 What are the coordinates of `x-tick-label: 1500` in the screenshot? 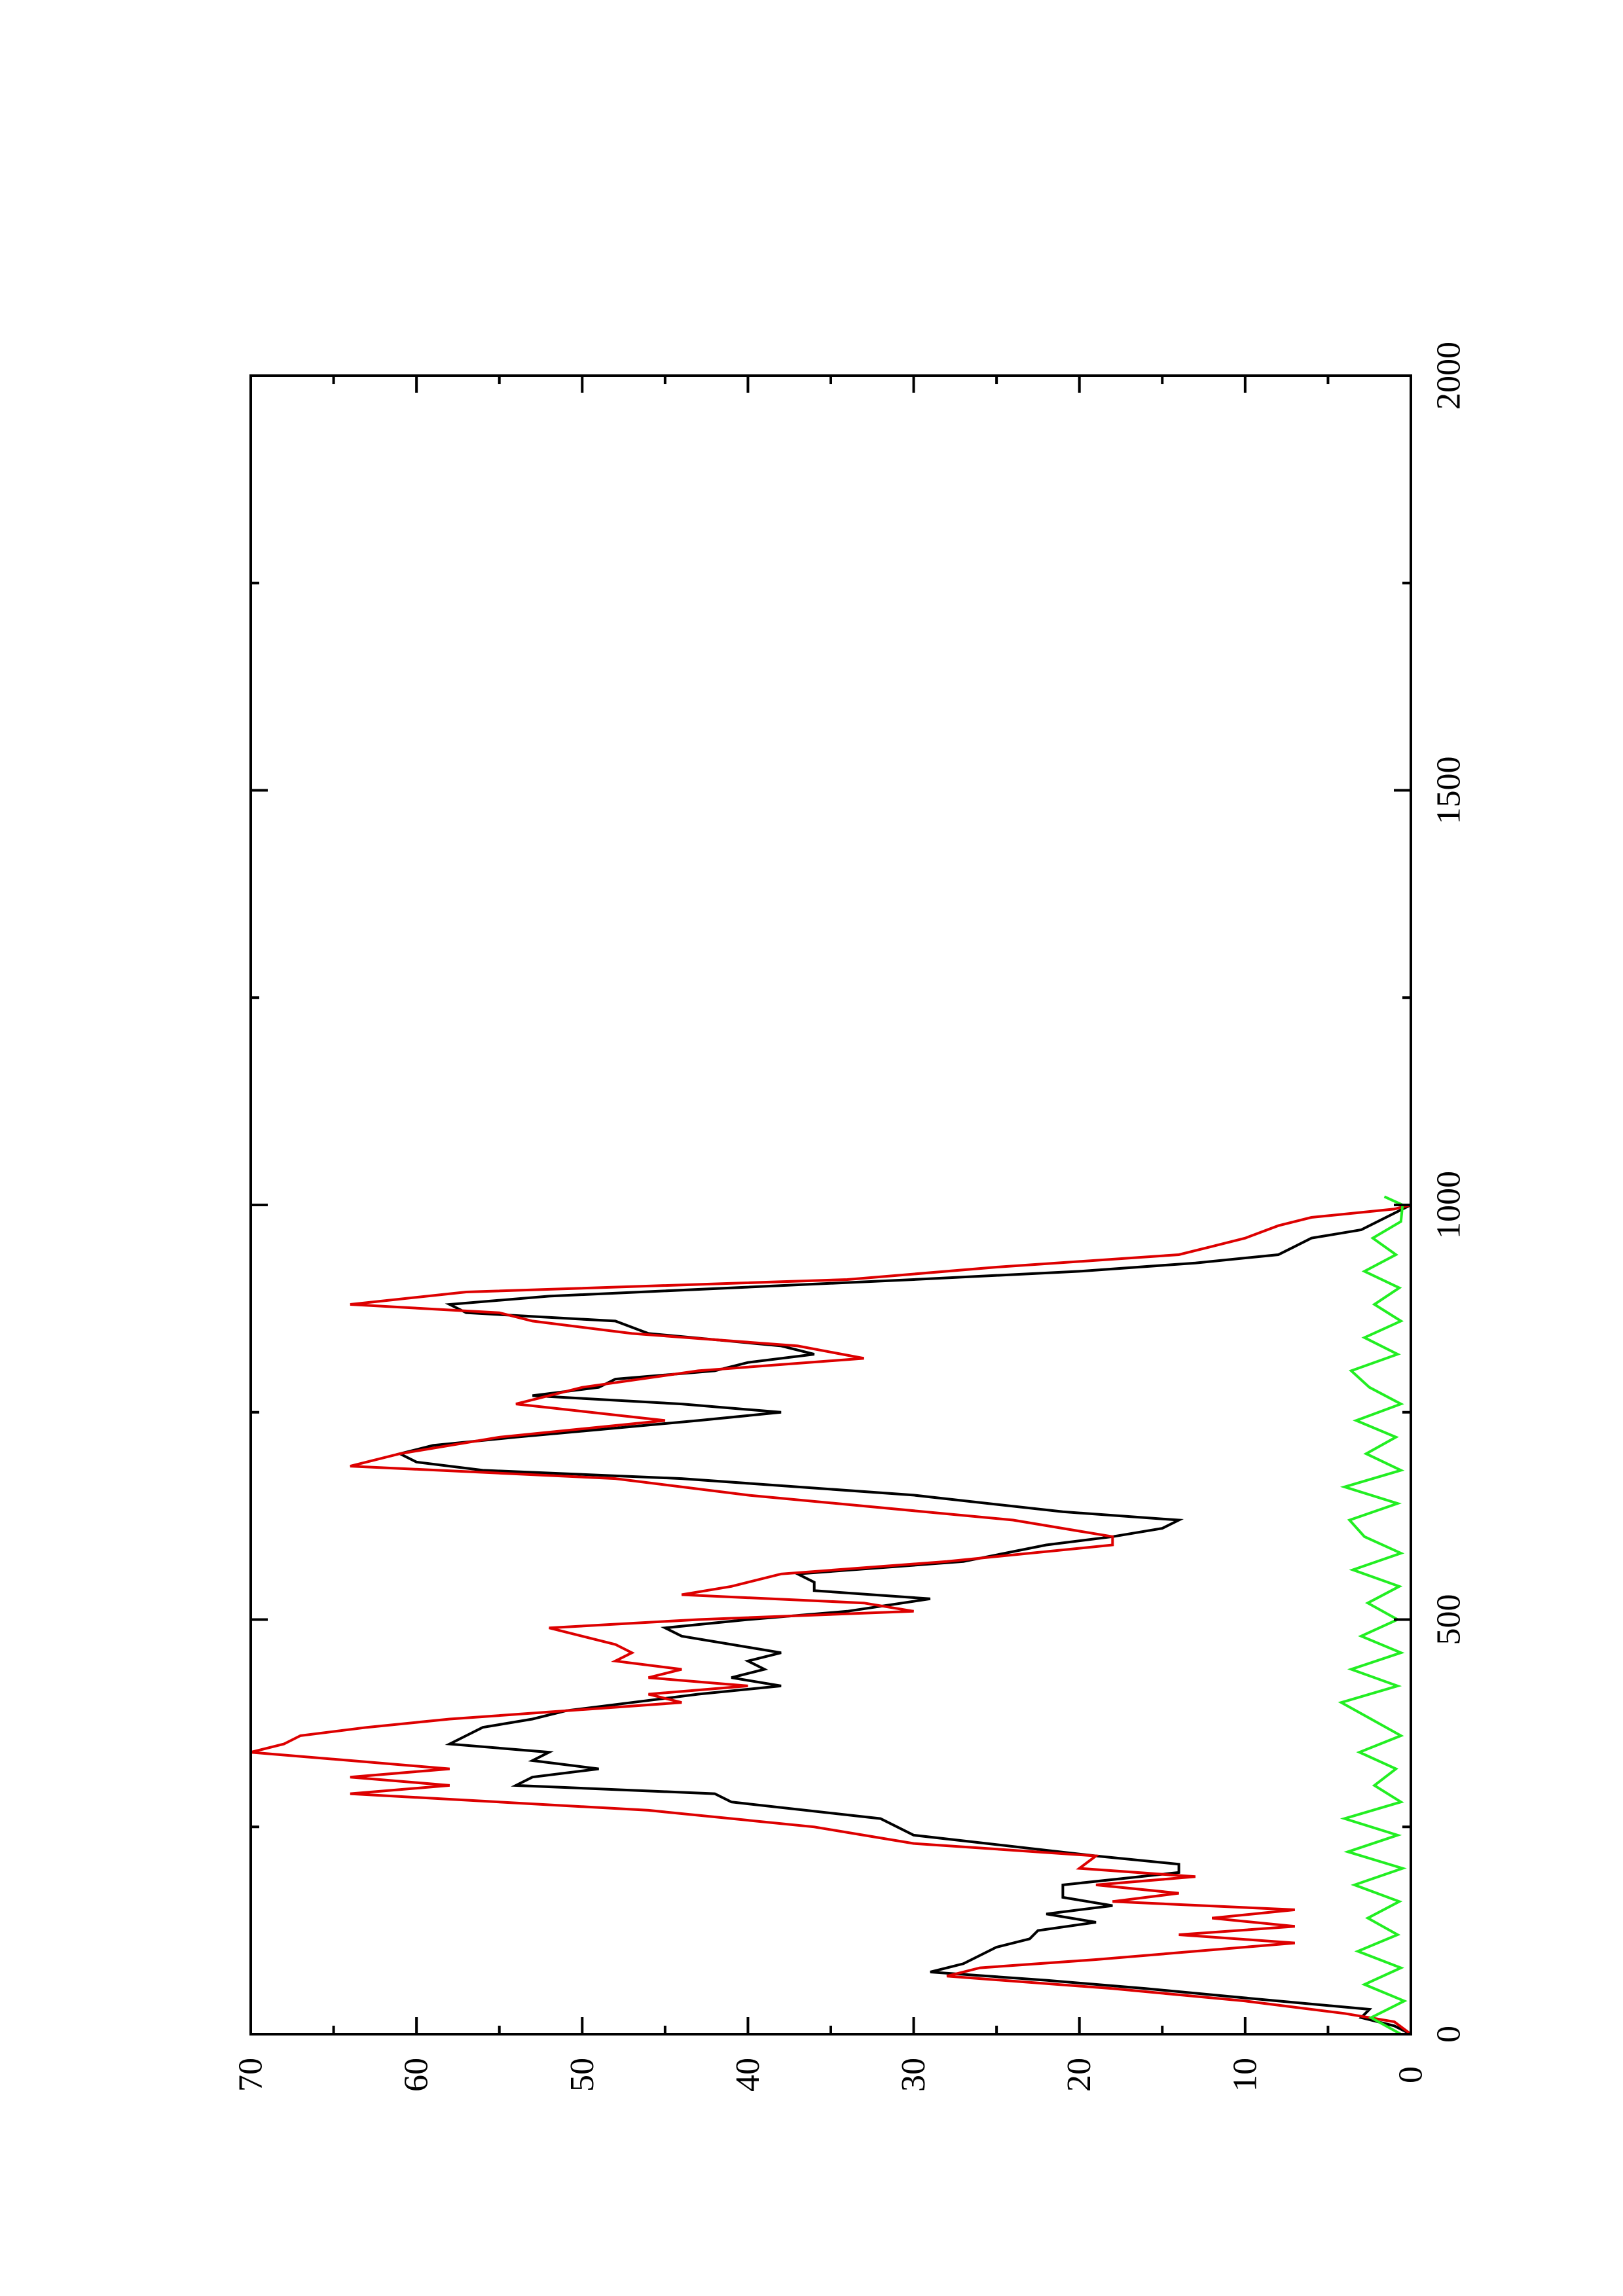 It's located at (1449, 791).